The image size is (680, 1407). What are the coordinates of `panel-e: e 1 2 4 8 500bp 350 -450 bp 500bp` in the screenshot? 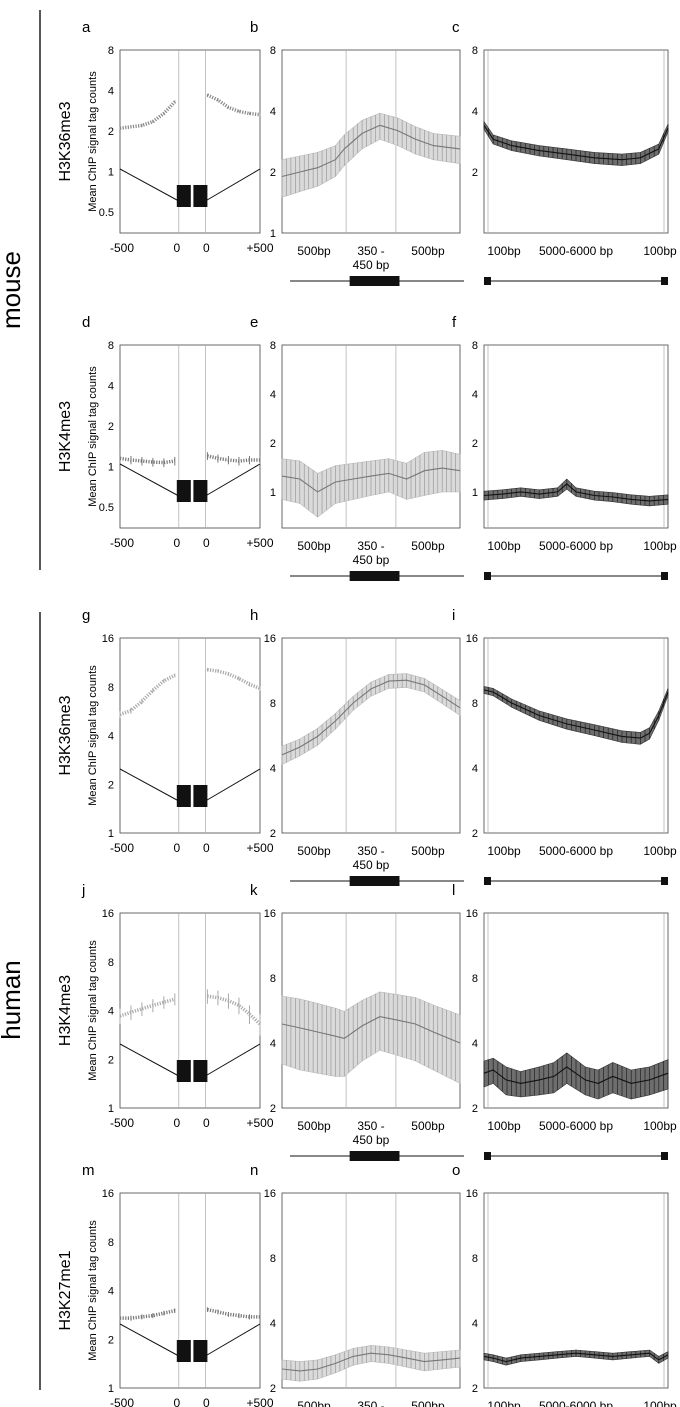 It's located at (357, 447).